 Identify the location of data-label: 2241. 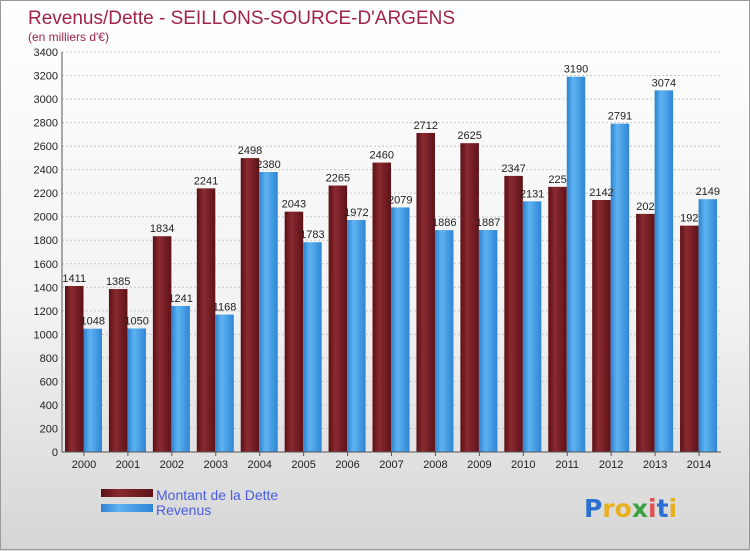
(206, 181).